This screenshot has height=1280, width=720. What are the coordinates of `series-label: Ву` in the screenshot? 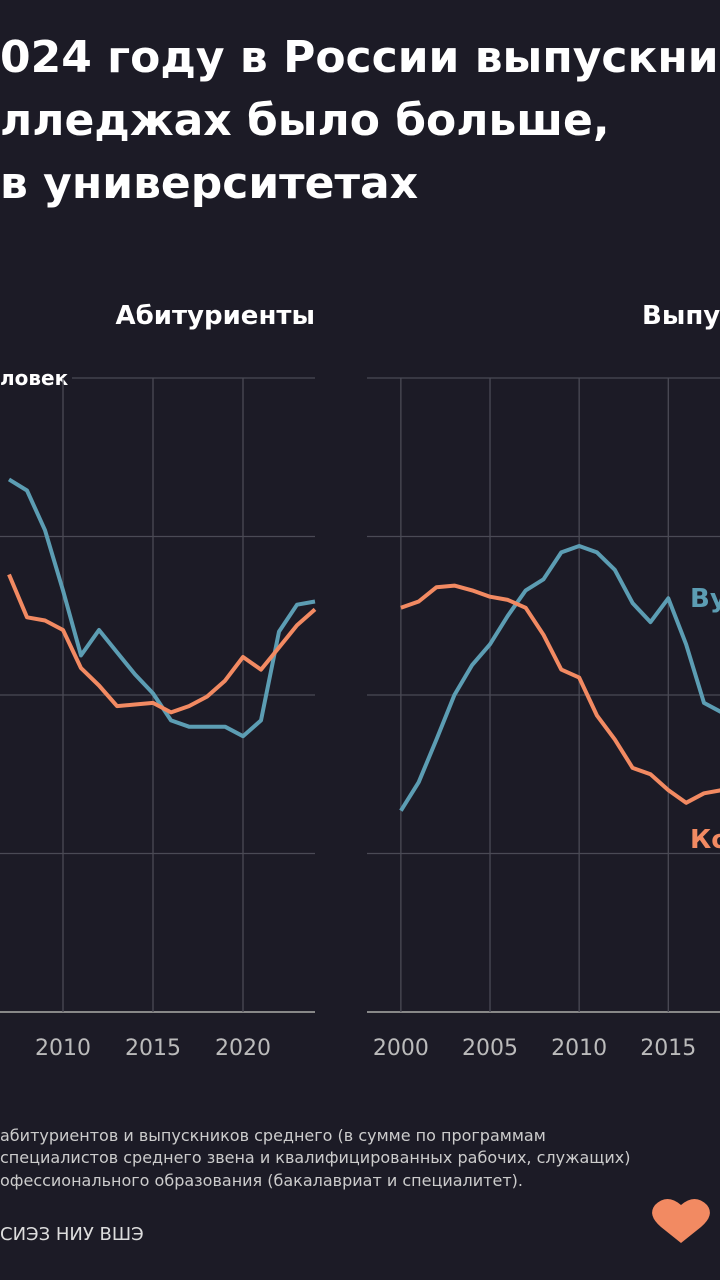 It's located at (705, 599).